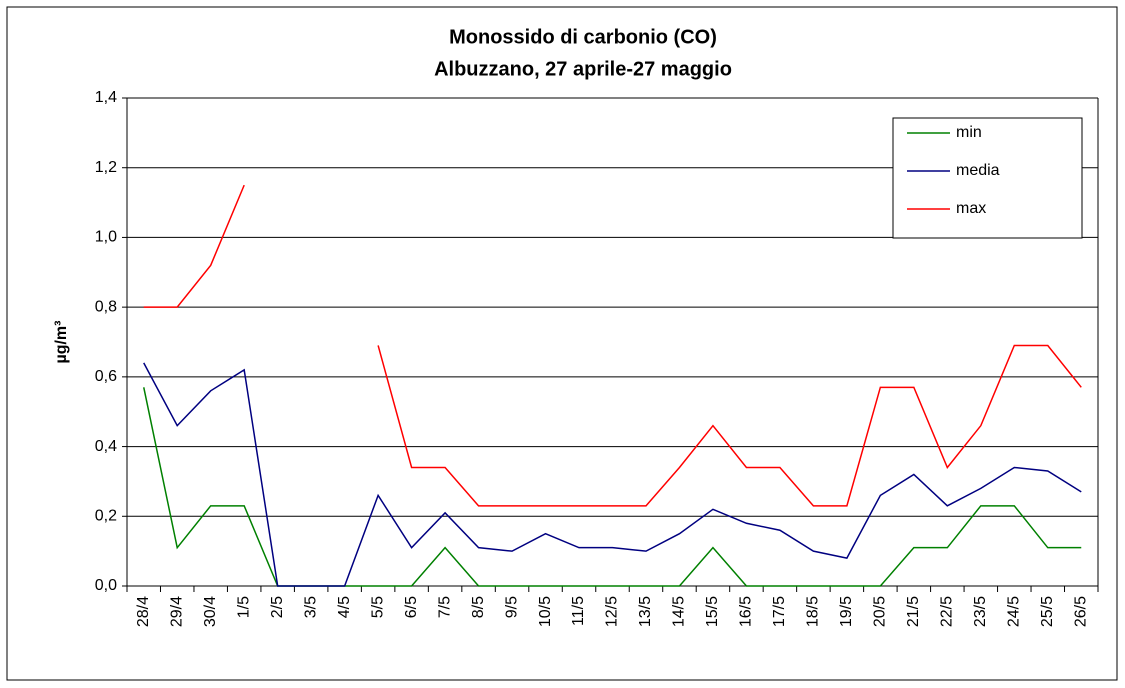 The width and height of the screenshot is (1125, 688). I want to click on x-tick-label: 29/4, so click(176, 611).